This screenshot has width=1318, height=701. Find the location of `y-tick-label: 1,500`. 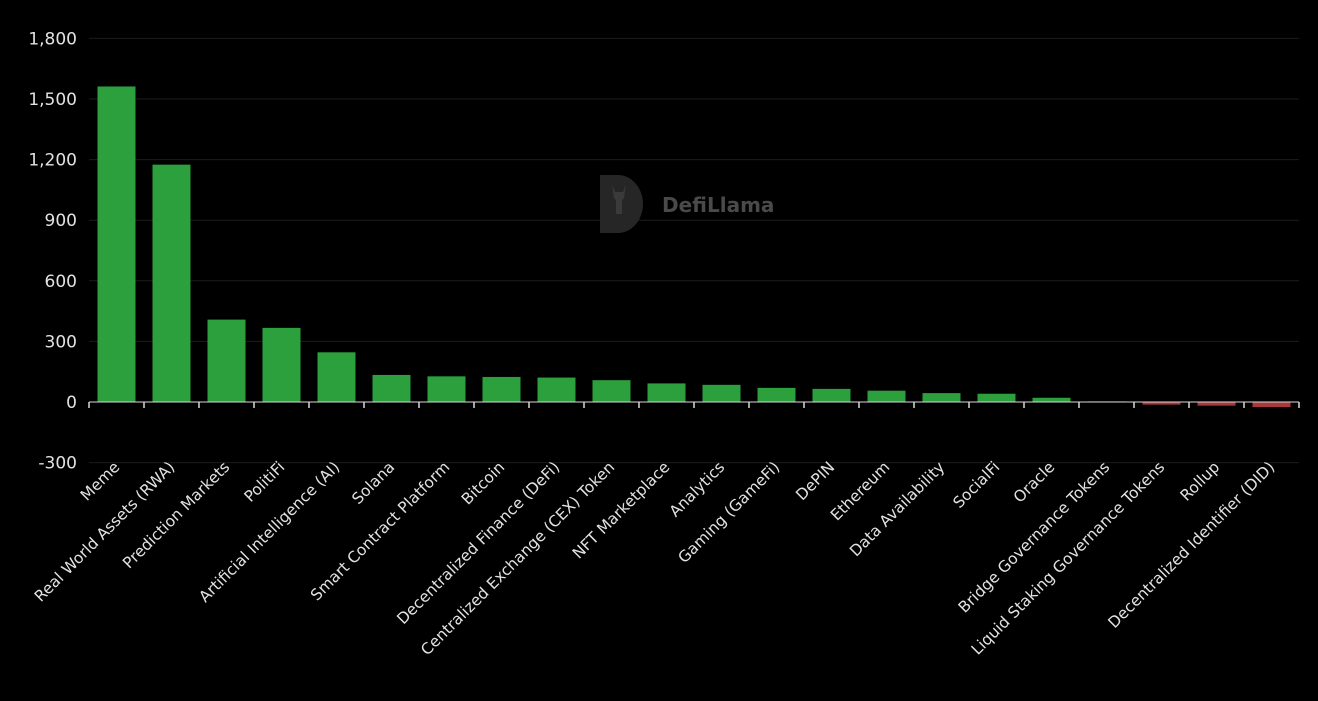

y-tick-label: 1,500 is located at coordinates (52, 100).